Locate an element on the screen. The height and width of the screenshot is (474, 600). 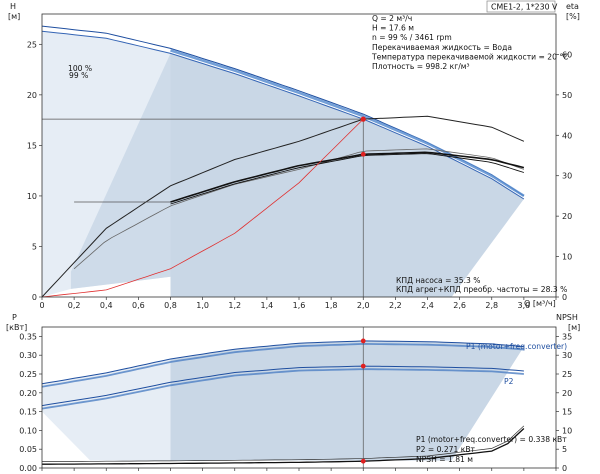
eta-pump-curve is located at coordinates (347, 177).